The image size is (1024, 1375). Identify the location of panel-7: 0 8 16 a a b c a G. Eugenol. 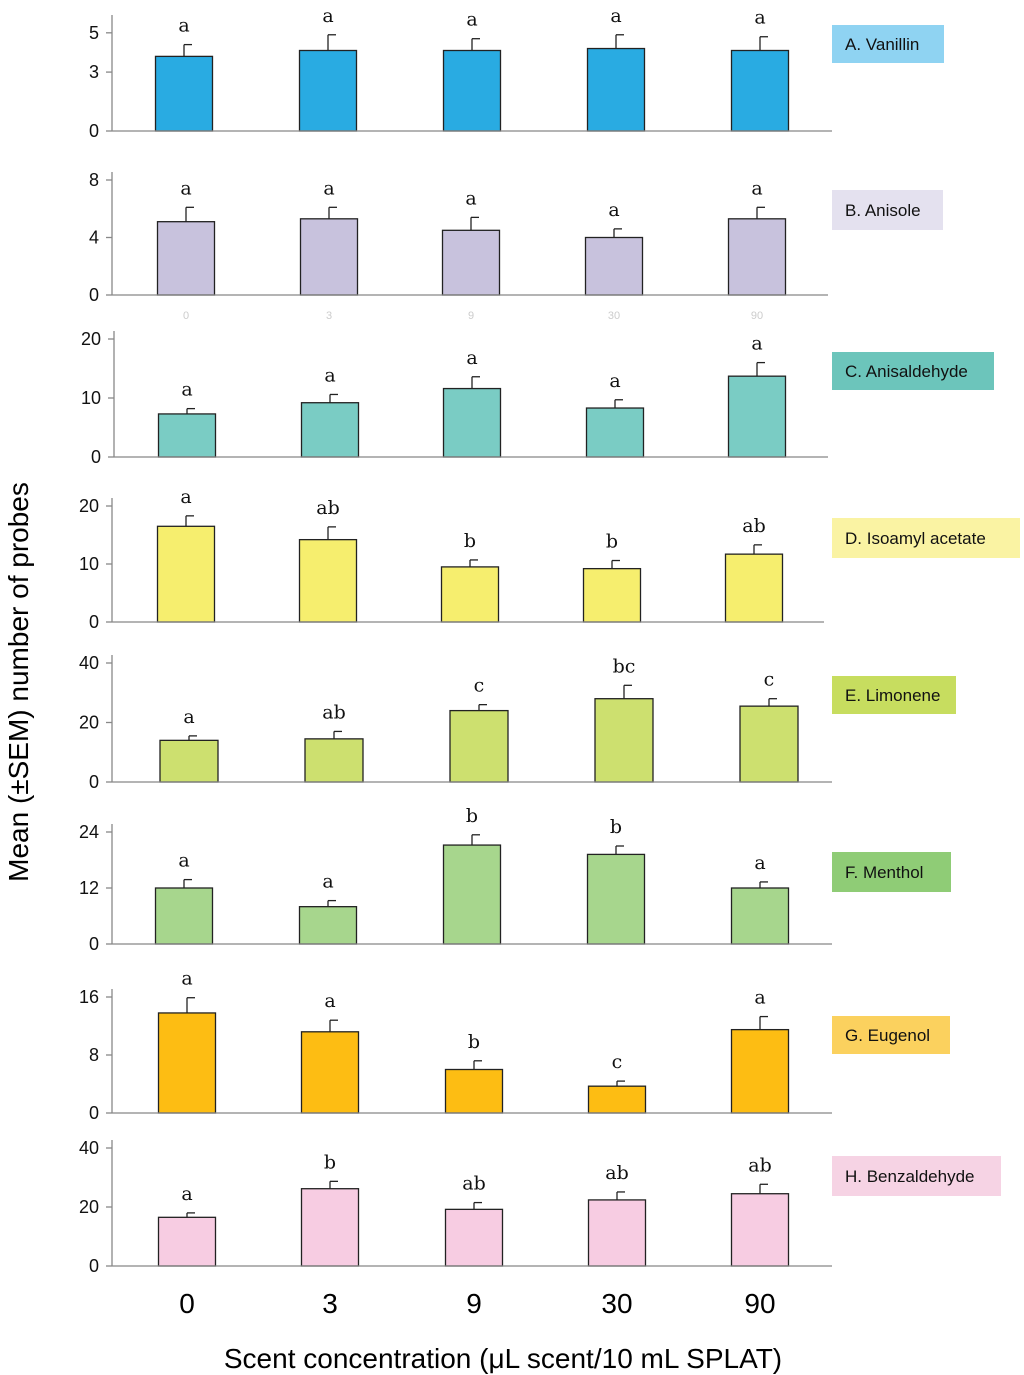
(514, 1045).